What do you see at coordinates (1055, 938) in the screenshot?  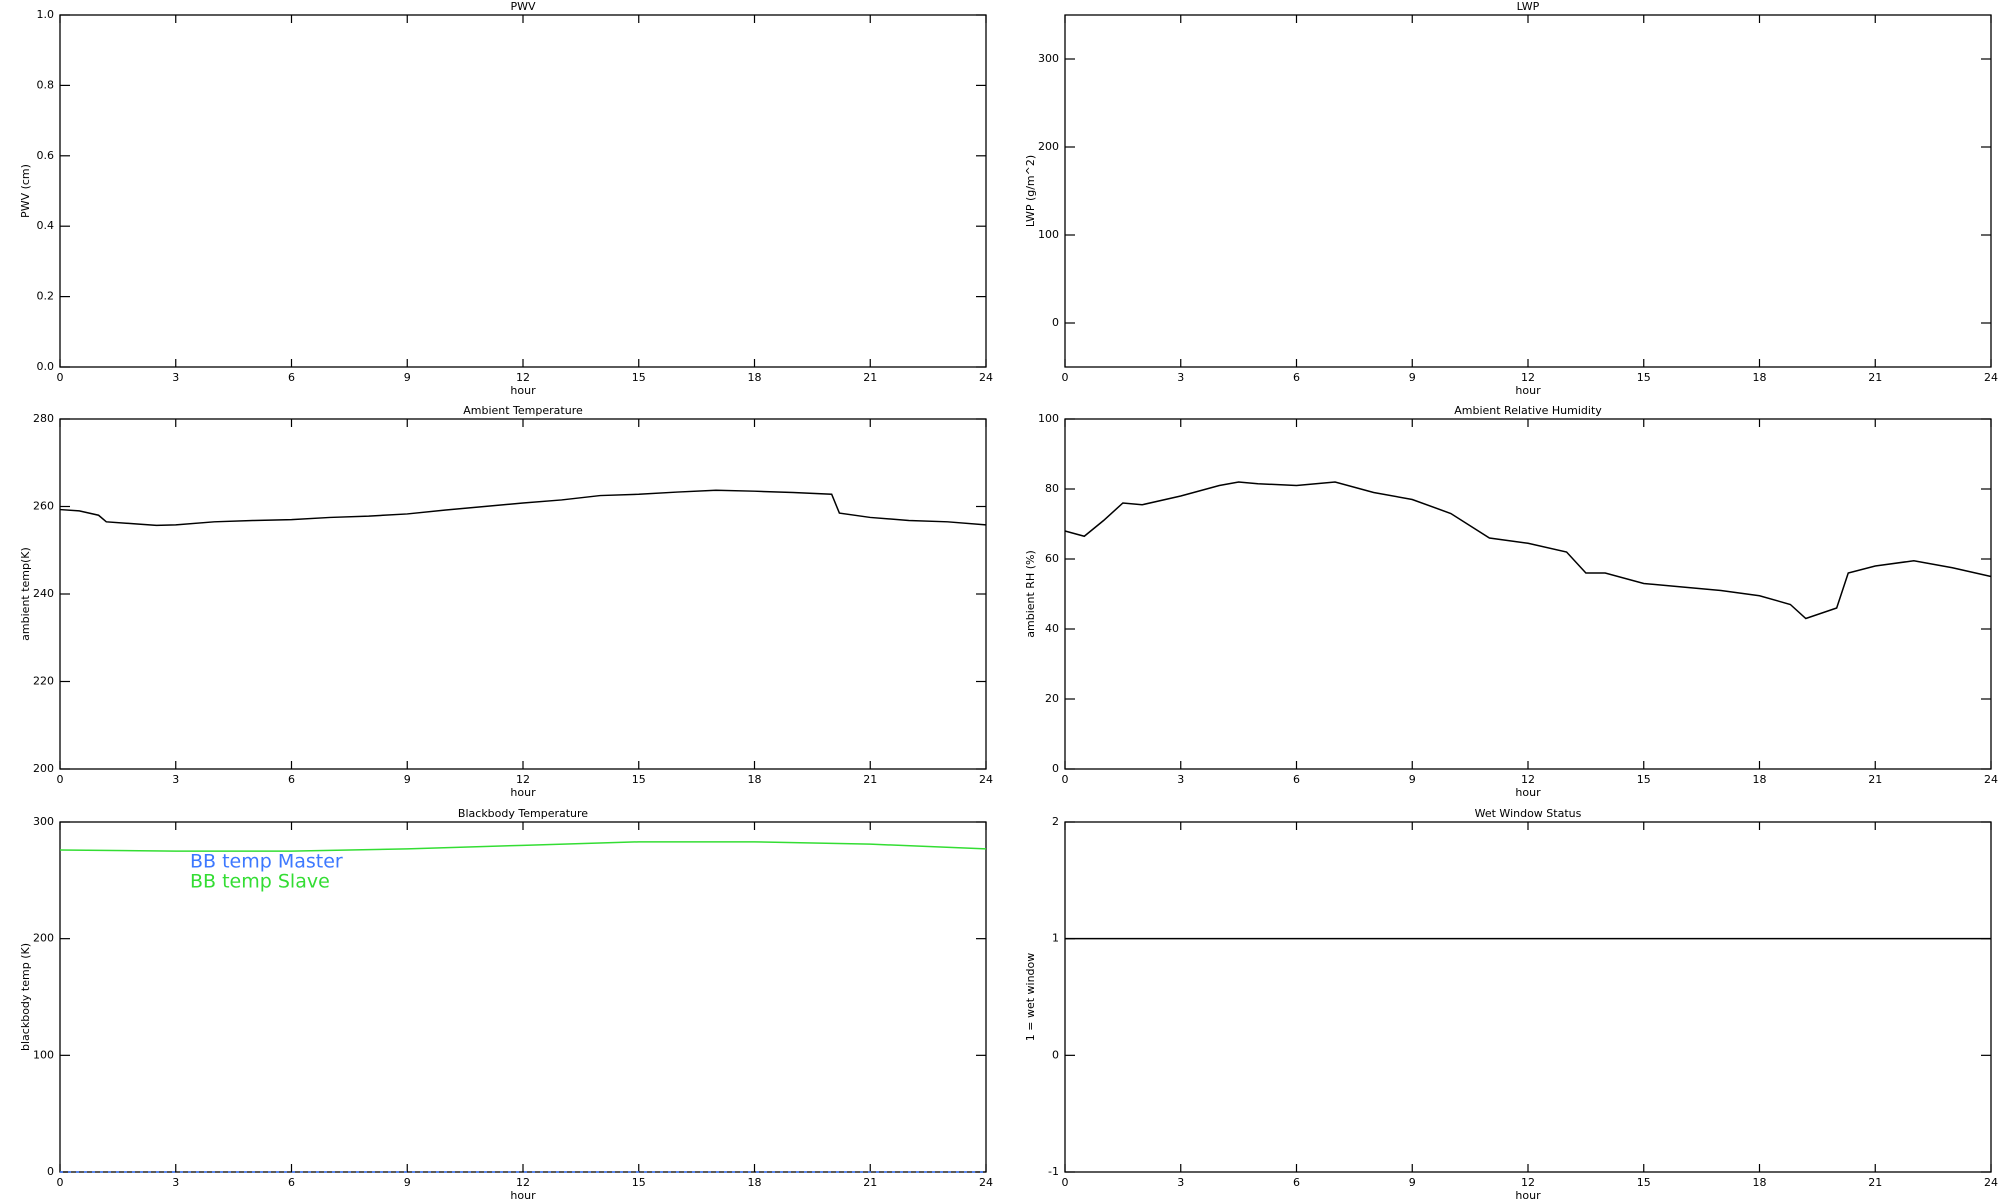 I see `y-tick-label: 1` at bounding box center [1055, 938].